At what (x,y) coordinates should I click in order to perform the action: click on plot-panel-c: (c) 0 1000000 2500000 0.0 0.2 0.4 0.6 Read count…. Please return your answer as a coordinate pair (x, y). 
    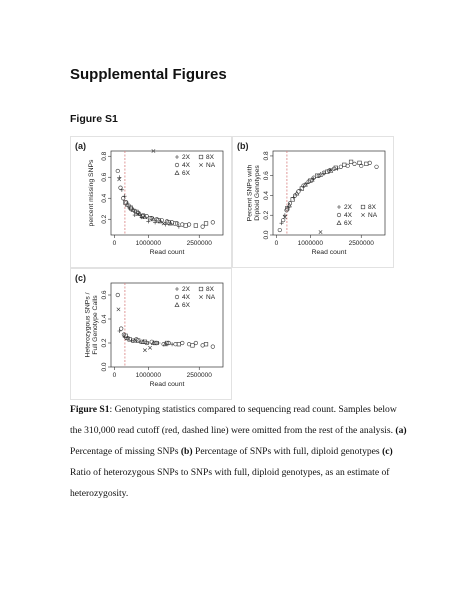
    Looking at the image, I should click on (151, 334).